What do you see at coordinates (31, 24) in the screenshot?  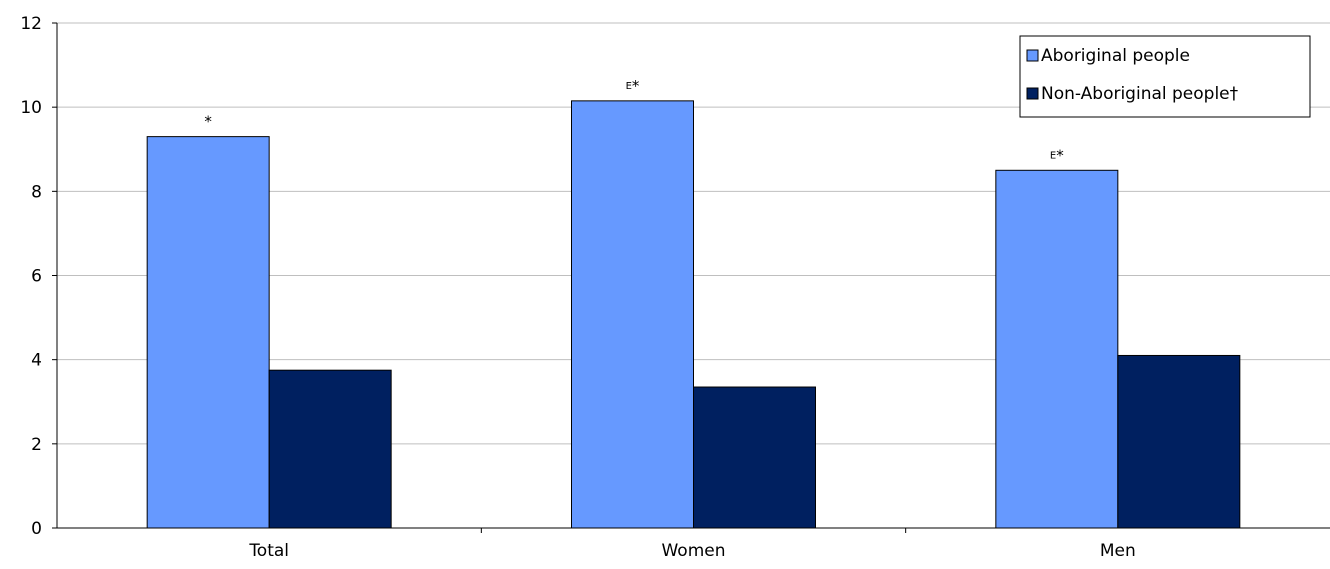 I see `y-tick-label: 12` at bounding box center [31, 24].